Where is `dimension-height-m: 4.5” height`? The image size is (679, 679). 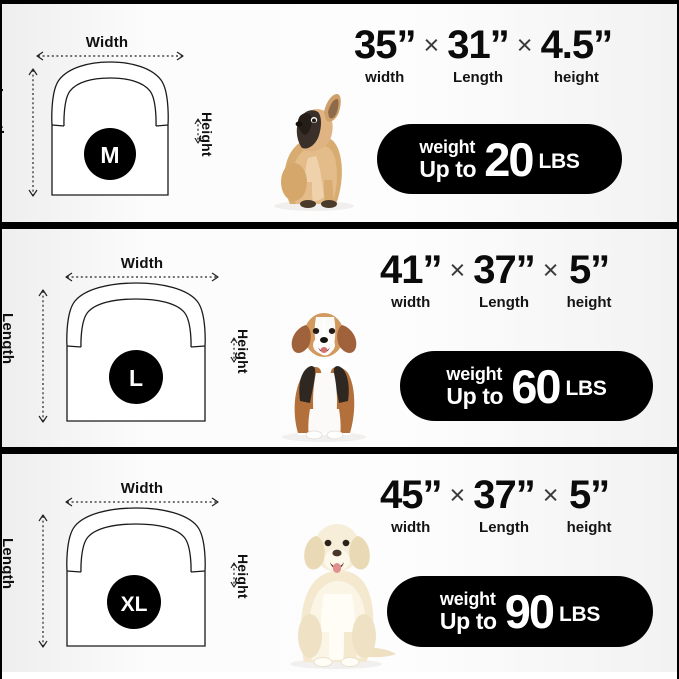
dimension-height-m: 4.5” height is located at coordinates (577, 55).